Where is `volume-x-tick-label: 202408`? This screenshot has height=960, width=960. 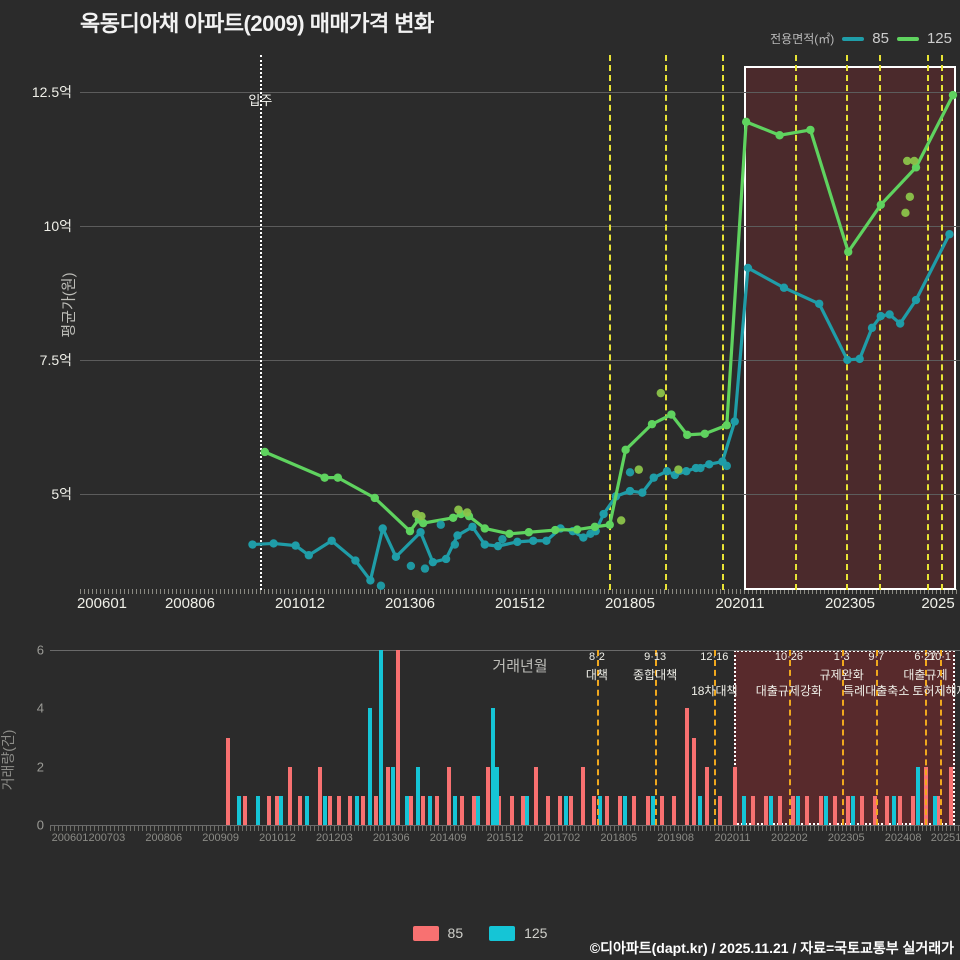 volume-x-tick-label: 202408 is located at coordinates (903, 838).